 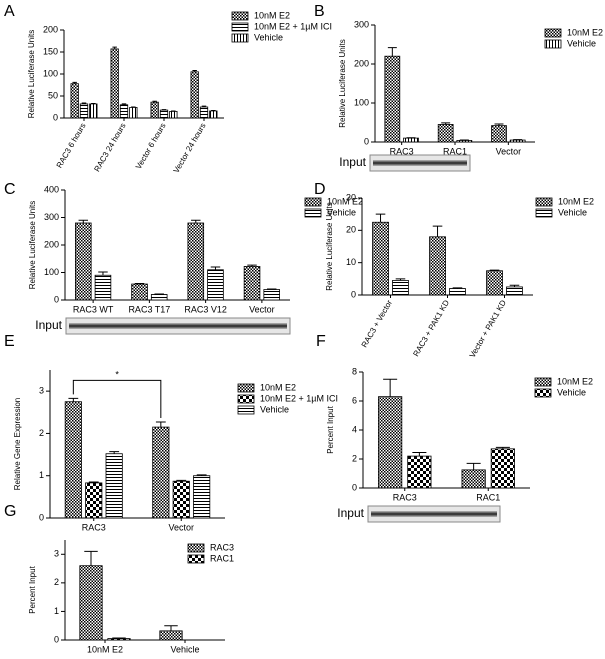 What do you see at coordinates (319, 11) in the screenshot?
I see `panel-letter: B` at bounding box center [319, 11].